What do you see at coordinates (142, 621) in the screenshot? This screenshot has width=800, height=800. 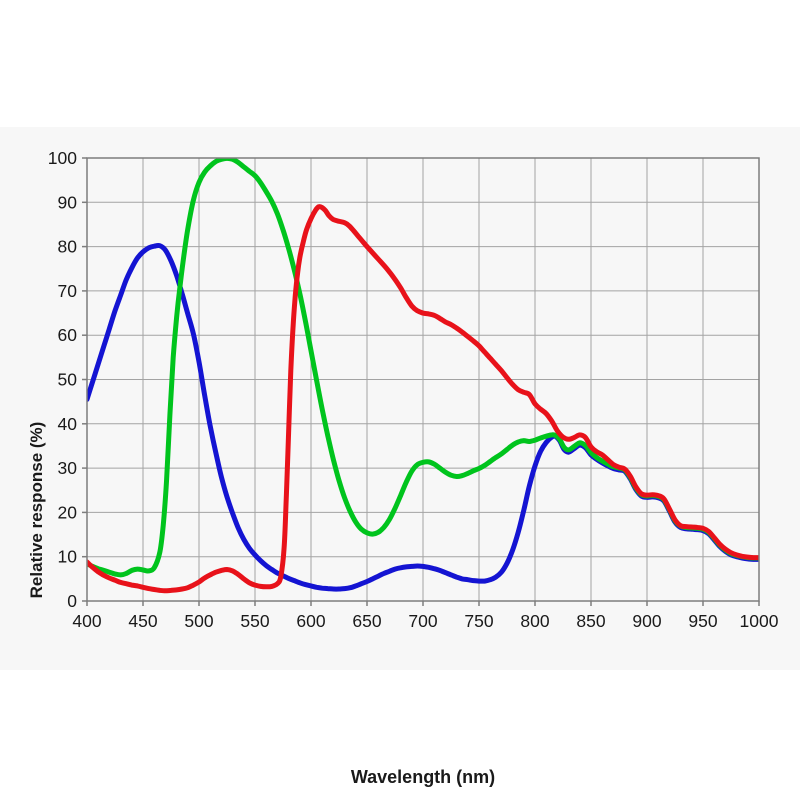 I see `x-tick-label: 450` at bounding box center [142, 621].